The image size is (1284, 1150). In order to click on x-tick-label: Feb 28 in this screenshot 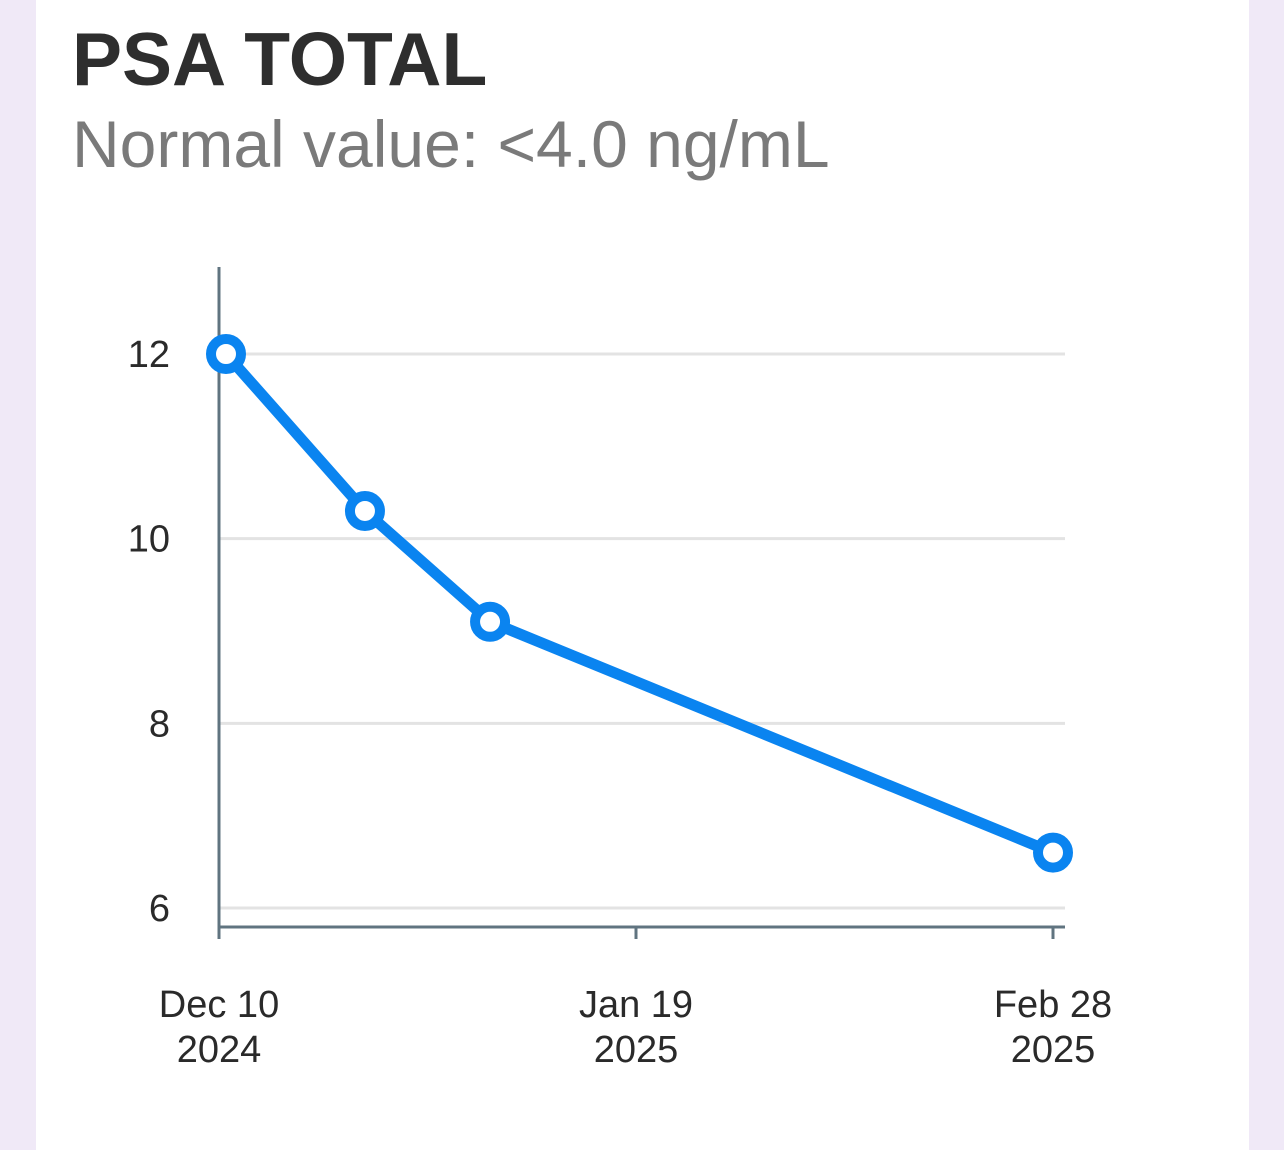, I will do `click(1053, 1005)`.